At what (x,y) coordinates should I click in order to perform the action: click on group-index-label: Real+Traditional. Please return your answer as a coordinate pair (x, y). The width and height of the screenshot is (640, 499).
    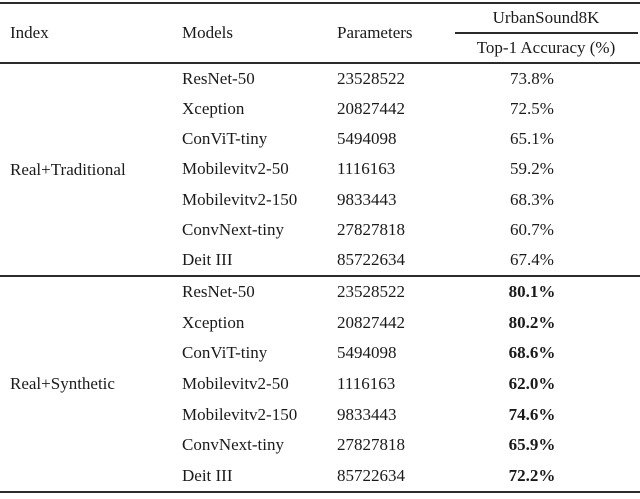
    Looking at the image, I should click on (68, 169).